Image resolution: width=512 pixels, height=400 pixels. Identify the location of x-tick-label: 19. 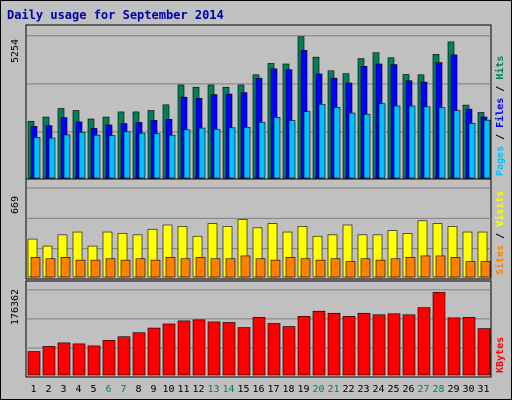
(303, 389).